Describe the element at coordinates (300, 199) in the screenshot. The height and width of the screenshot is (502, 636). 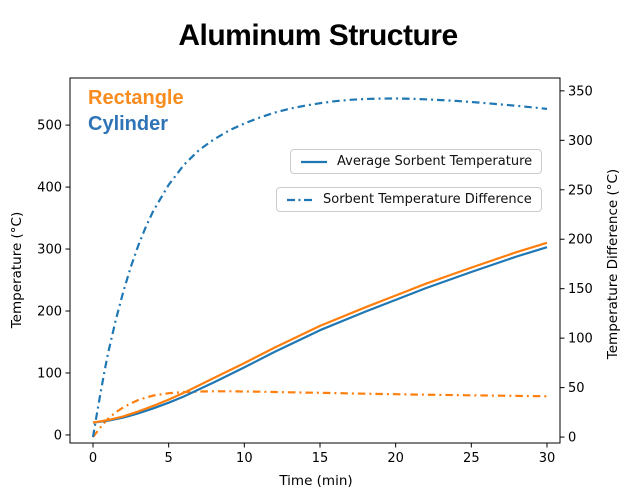
I see `dashdot-line-sample-icon` at that location.